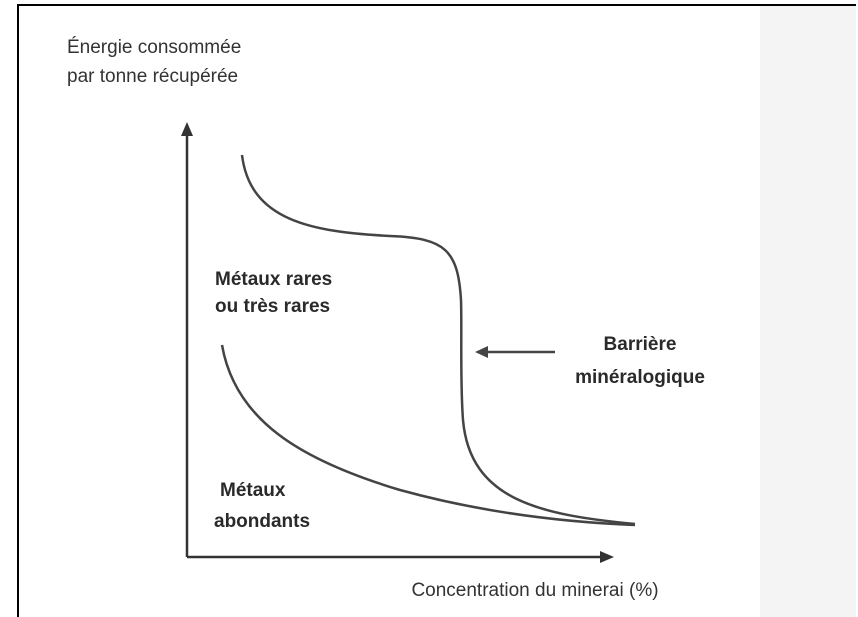  What do you see at coordinates (534, 590) in the screenshot?
I see `x-axis-label: Concentration du minerai (%)` at bounding box center [534, 590].